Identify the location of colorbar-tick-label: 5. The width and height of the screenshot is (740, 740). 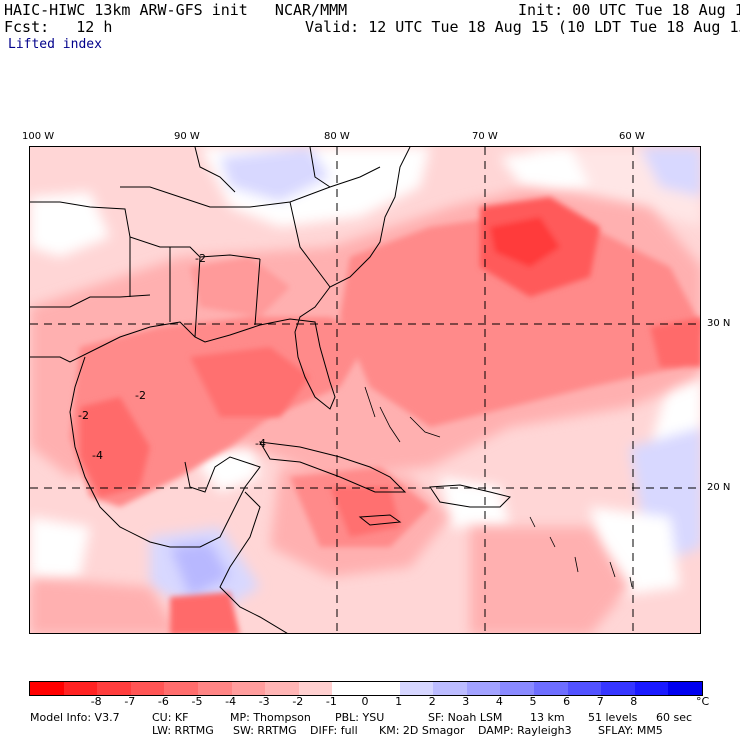
(533, 701).